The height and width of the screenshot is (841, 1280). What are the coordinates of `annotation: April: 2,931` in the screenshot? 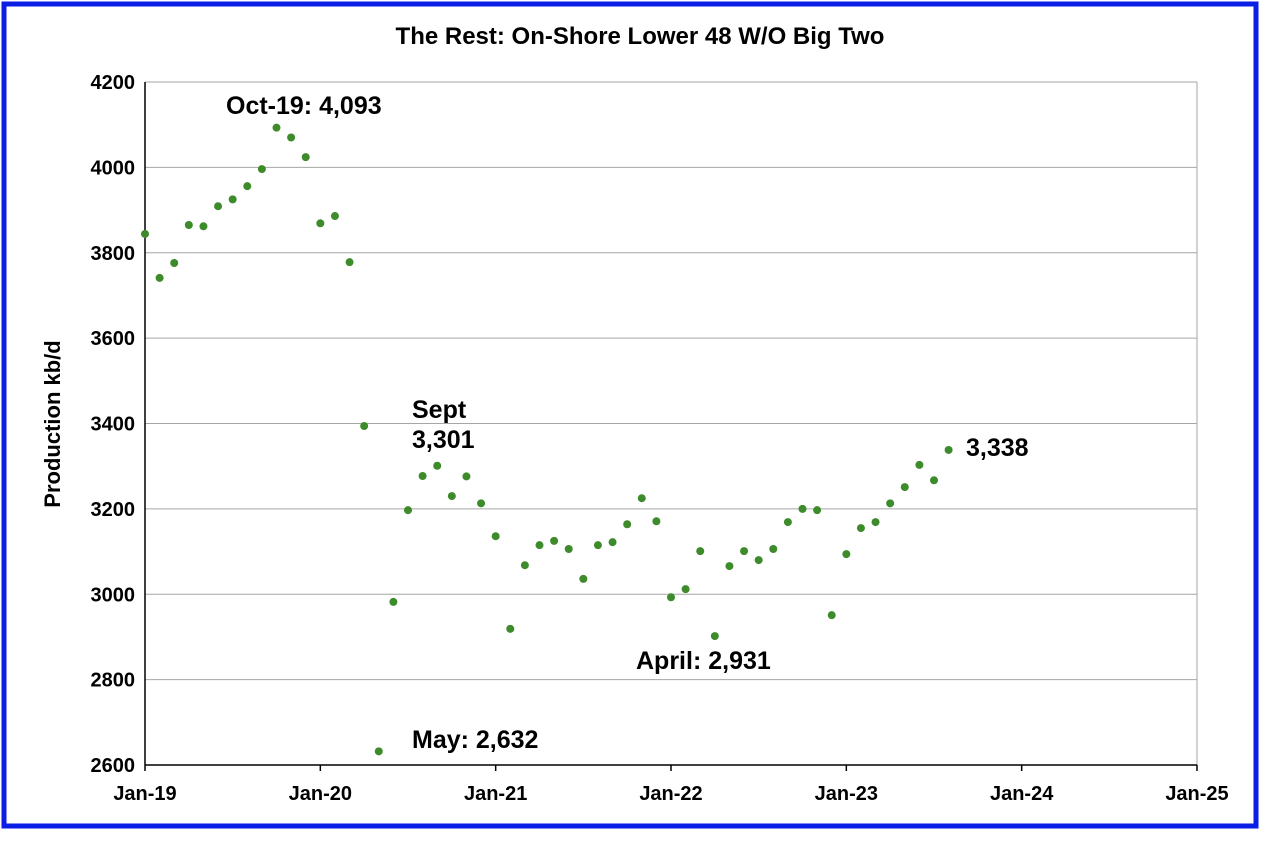 It's located at (703, 661).